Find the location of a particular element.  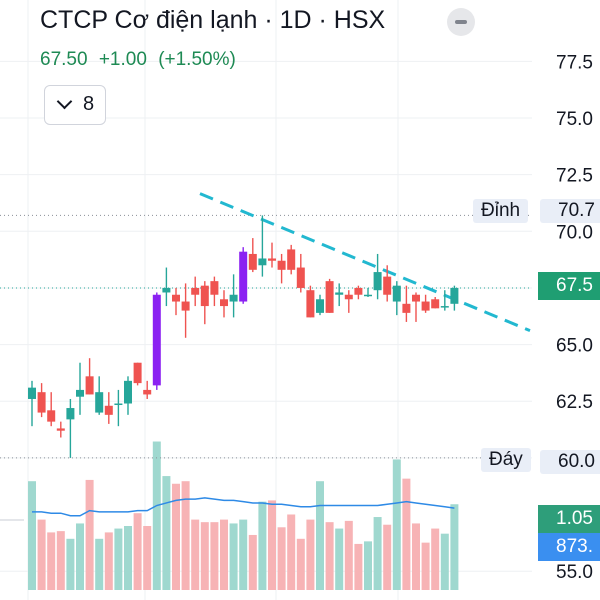

last-price-tag: 67.5 is located at coordinates (569, 286).